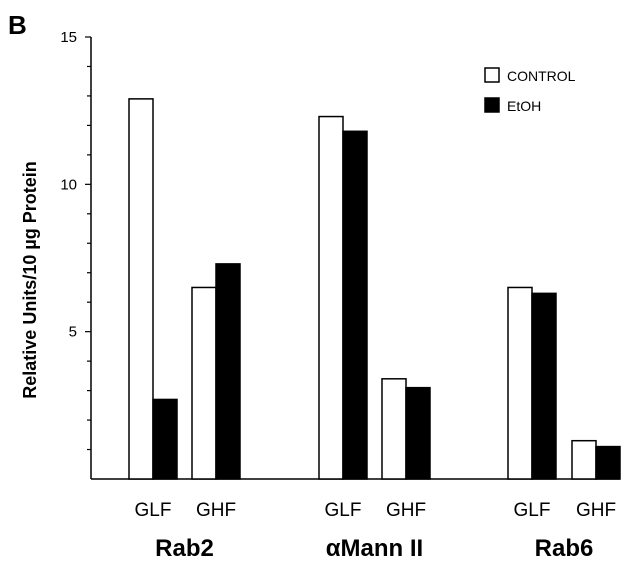  I want to click on legend: CONTROL EtOH, so click(530, 90).